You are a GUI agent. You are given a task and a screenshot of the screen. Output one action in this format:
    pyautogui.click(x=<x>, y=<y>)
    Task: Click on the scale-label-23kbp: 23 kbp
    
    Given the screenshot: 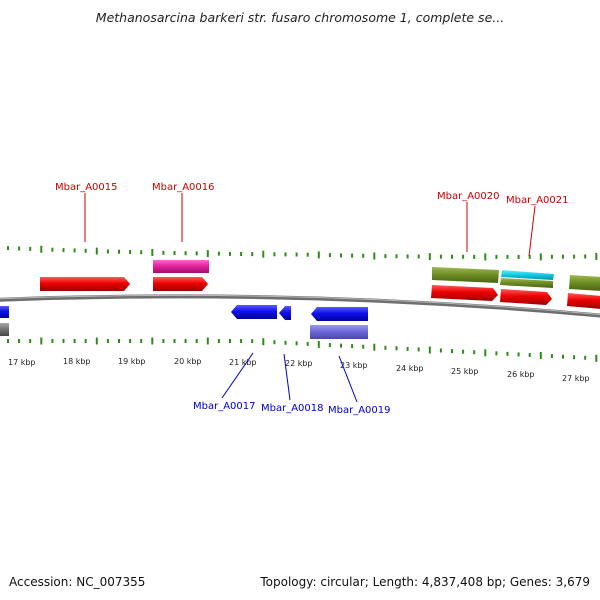 What is the action you would take?
    pyautogui.click(x=354, y=365)
    